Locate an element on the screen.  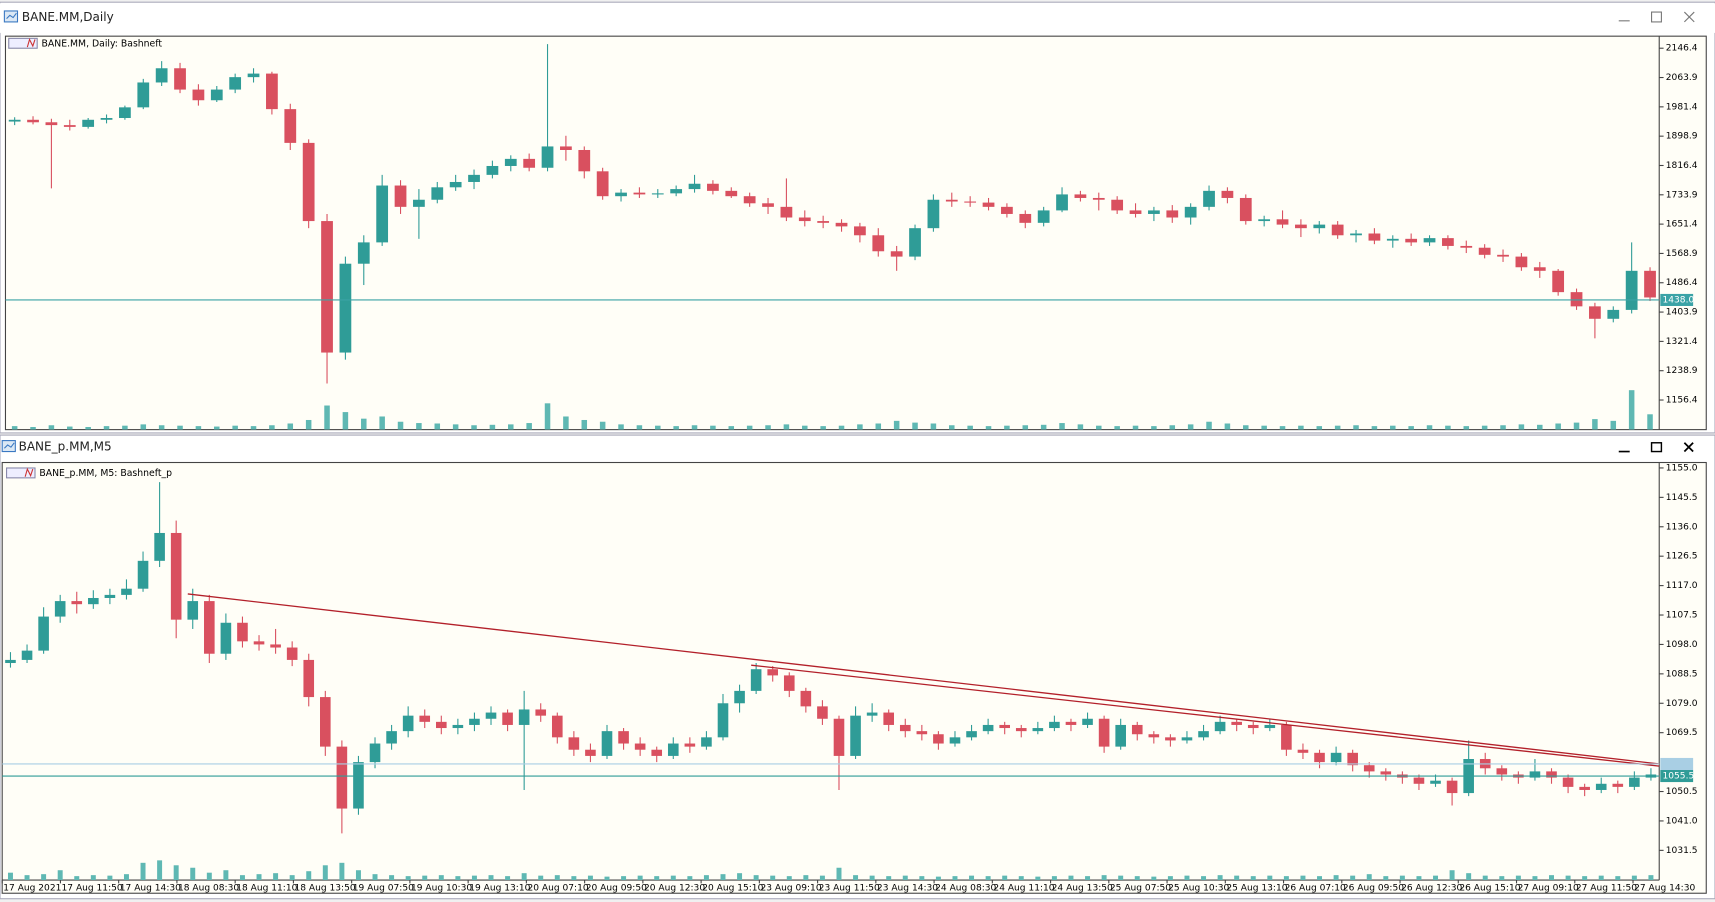
x-tick-label: 17 Aug 11:50 is located at coordinates (92, 888).